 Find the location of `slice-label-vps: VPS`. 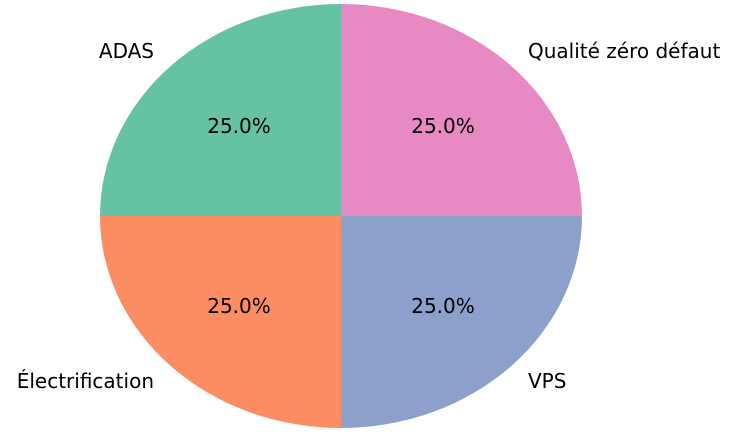

slice-label-vps: VPS is located at coordinates (547, 381).